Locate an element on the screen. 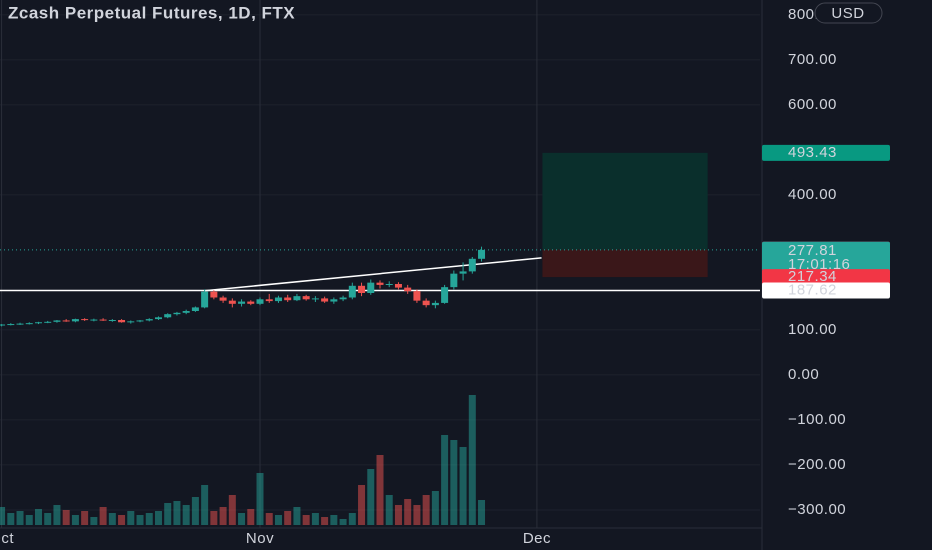 This screenshot has width=932, height=550. x-tick-label: Dec is located at coordinates (537, 538).